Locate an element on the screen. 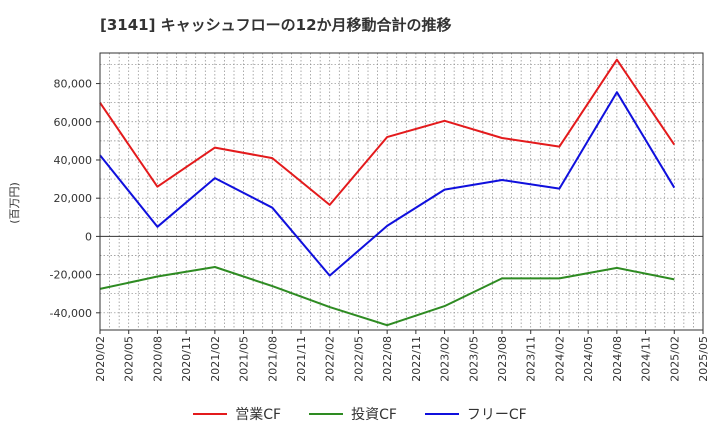 The image size is (720, 440). x-tick-label: 2025/05 is located at coordinates (703, 359).